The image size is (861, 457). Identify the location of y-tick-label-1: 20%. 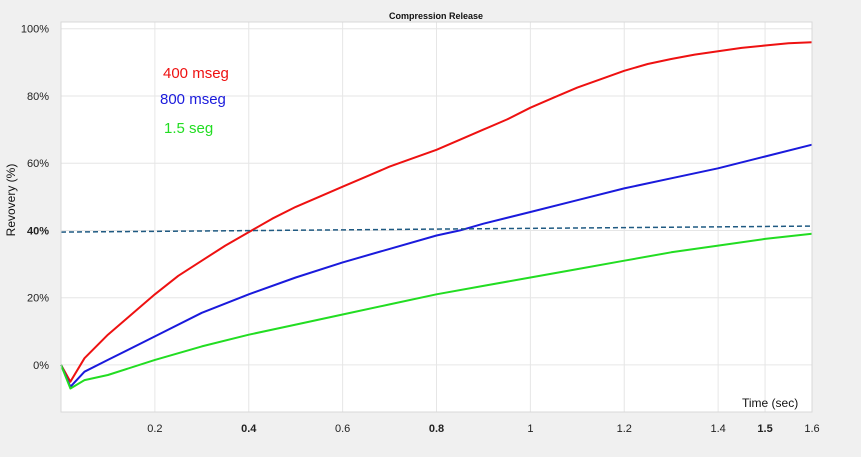
(38, 299).